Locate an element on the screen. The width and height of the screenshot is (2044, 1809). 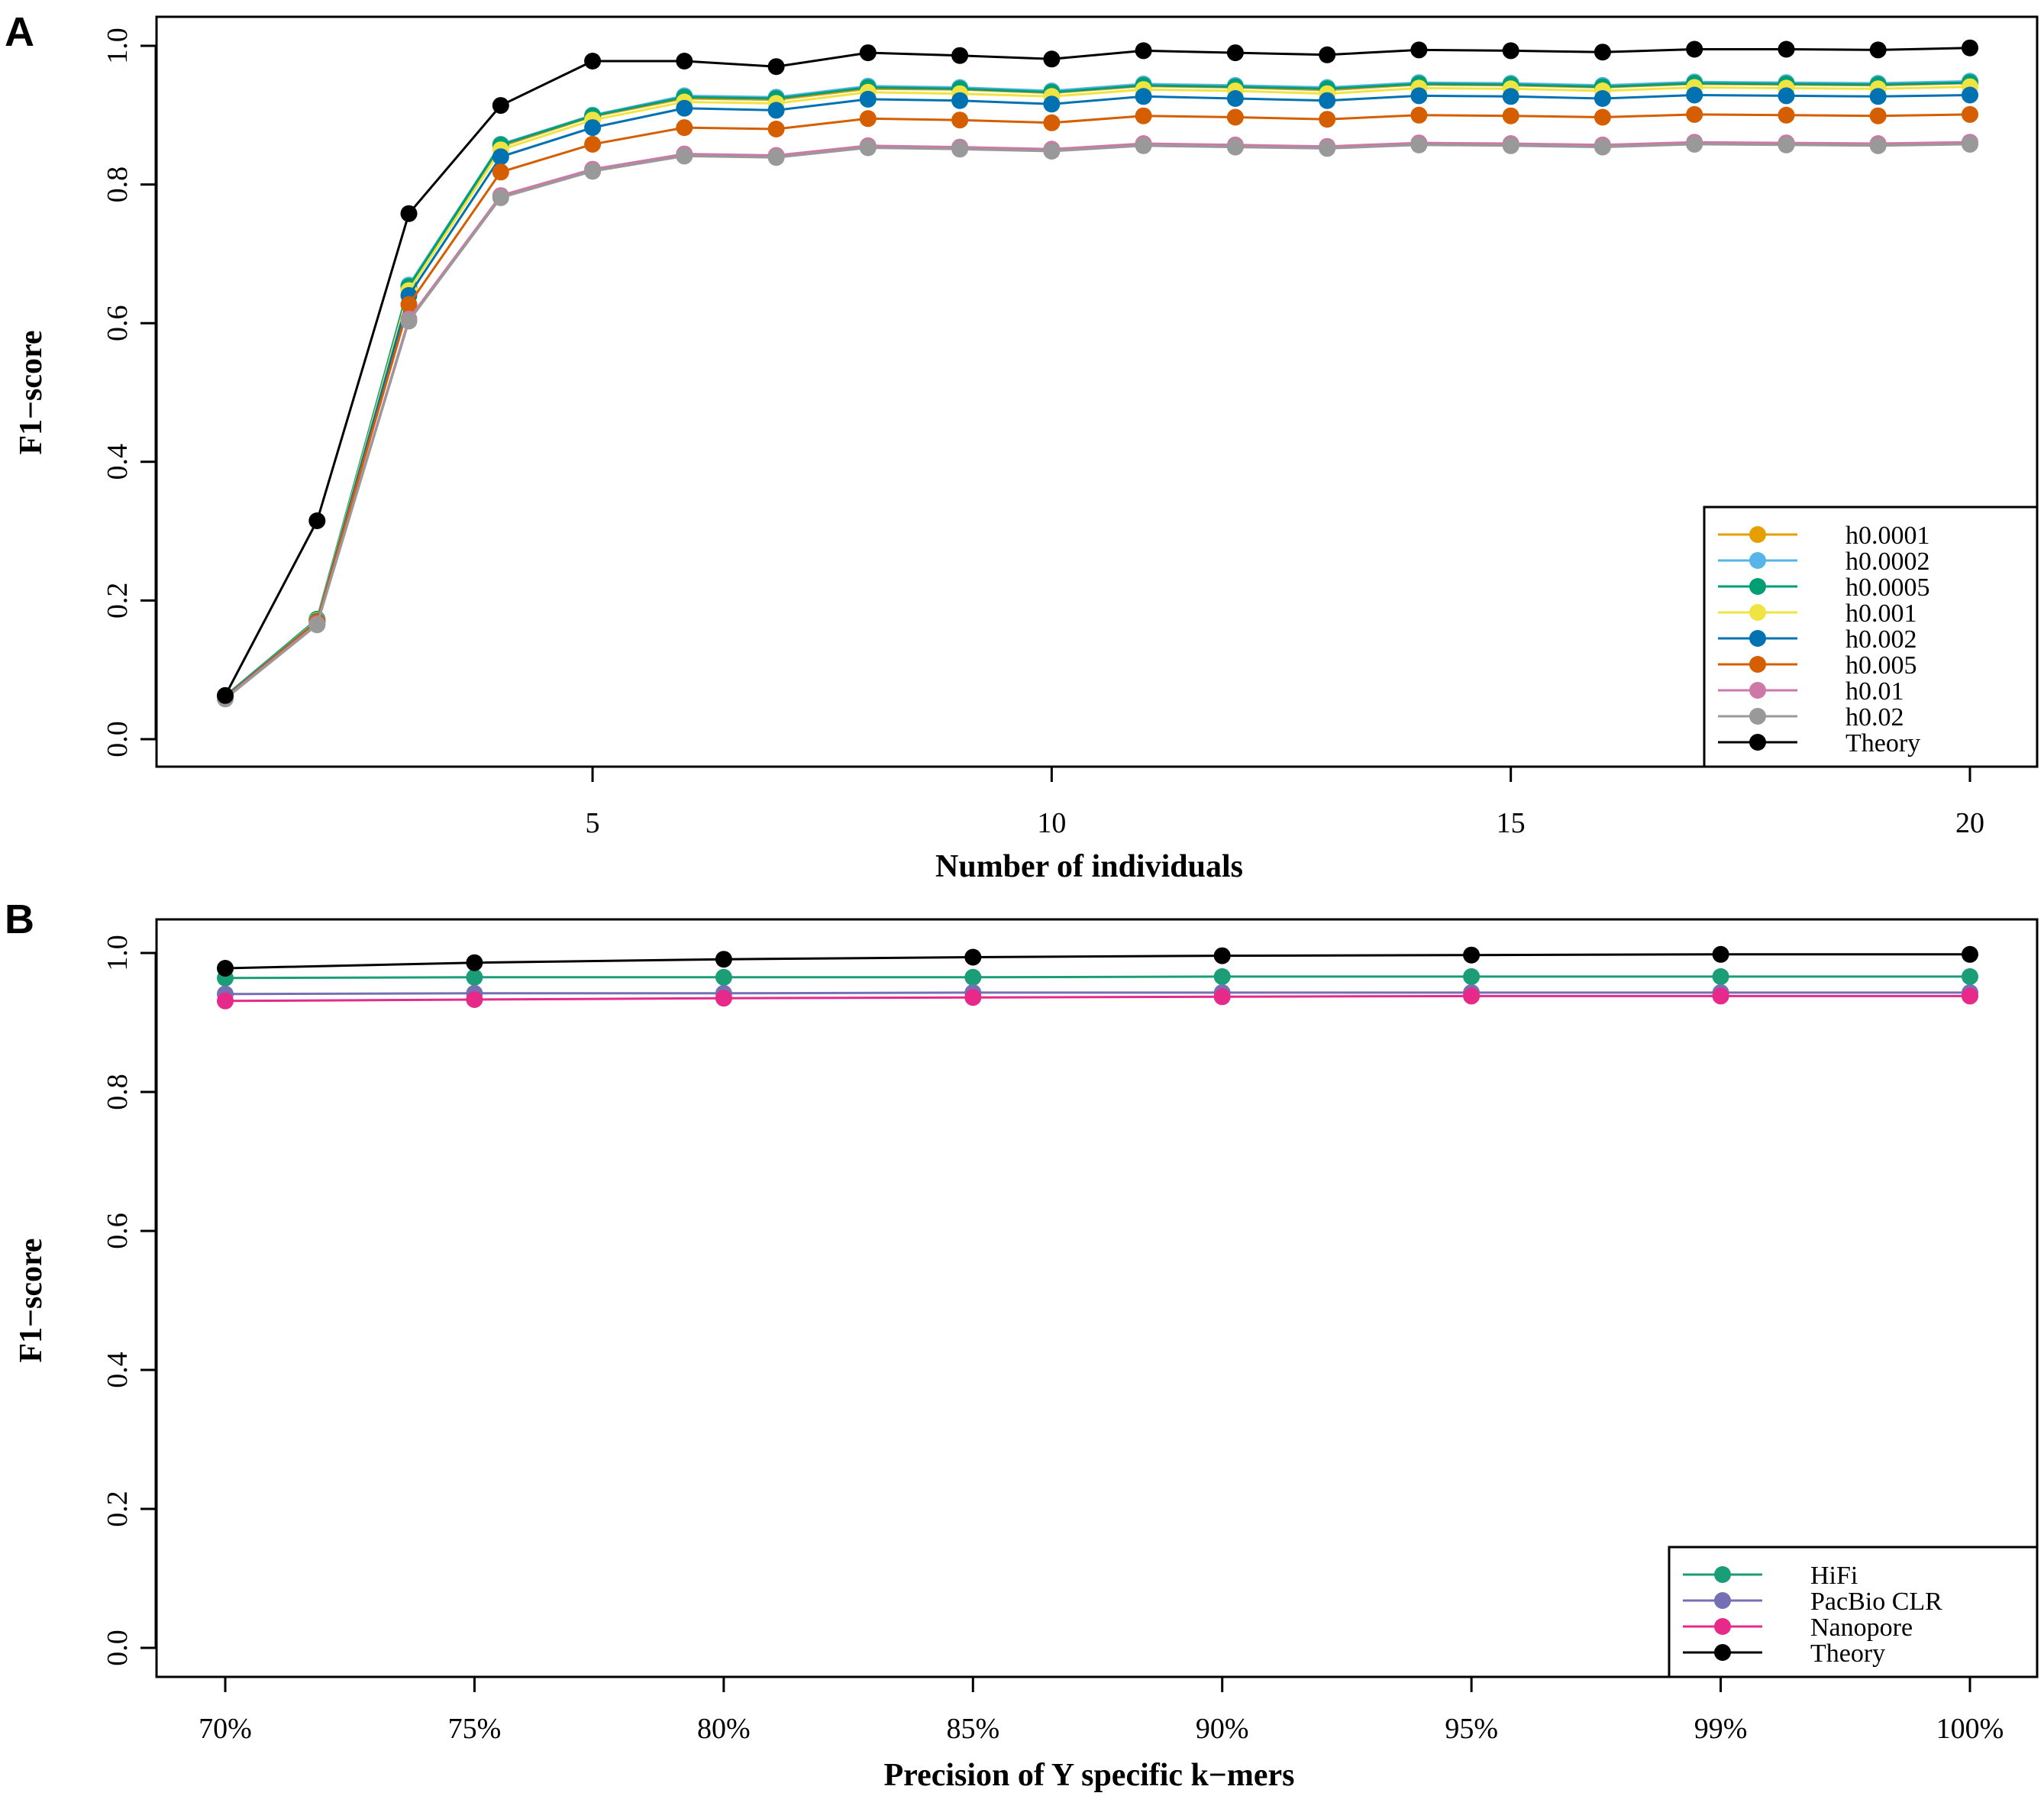
x-tick-label: 99% is located at coordinates (1721, 1729).